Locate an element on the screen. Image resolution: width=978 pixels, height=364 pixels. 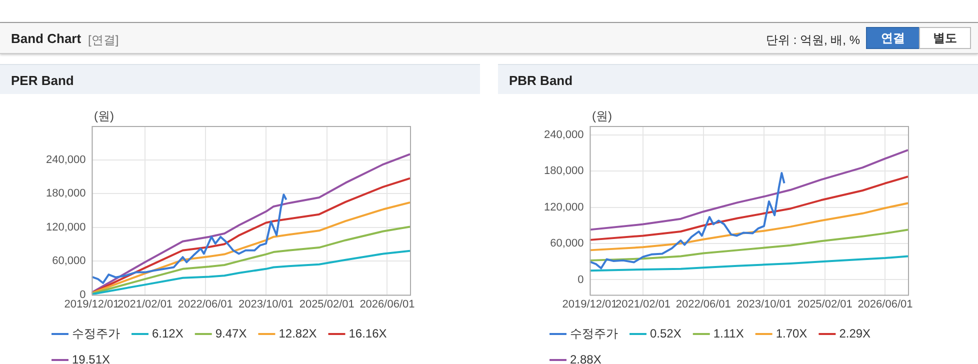
text: 단위 : 억원, 배, % is located at coordinates (813, 40).